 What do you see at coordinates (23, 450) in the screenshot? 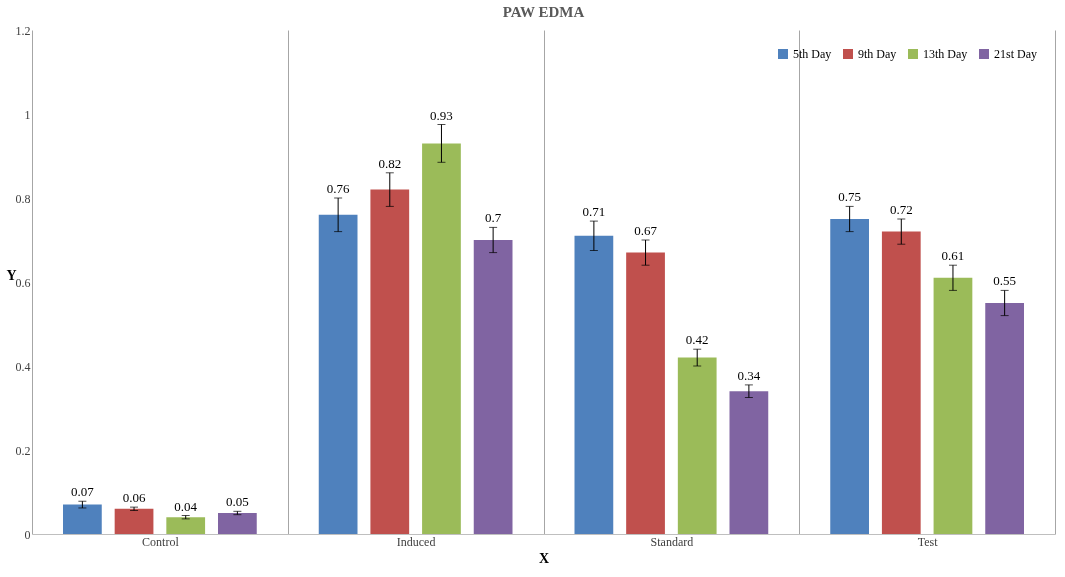
I see `y-tick-label: 0.2` at bounding box center [23, 450].